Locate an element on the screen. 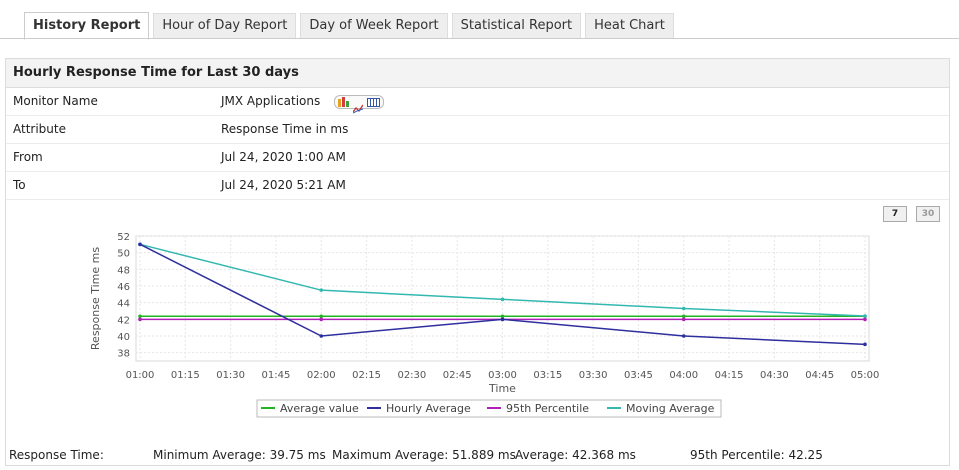 This screenshot has width=959, height=470. x-tick-label: 01:00 is located at coordinates (140, 375).